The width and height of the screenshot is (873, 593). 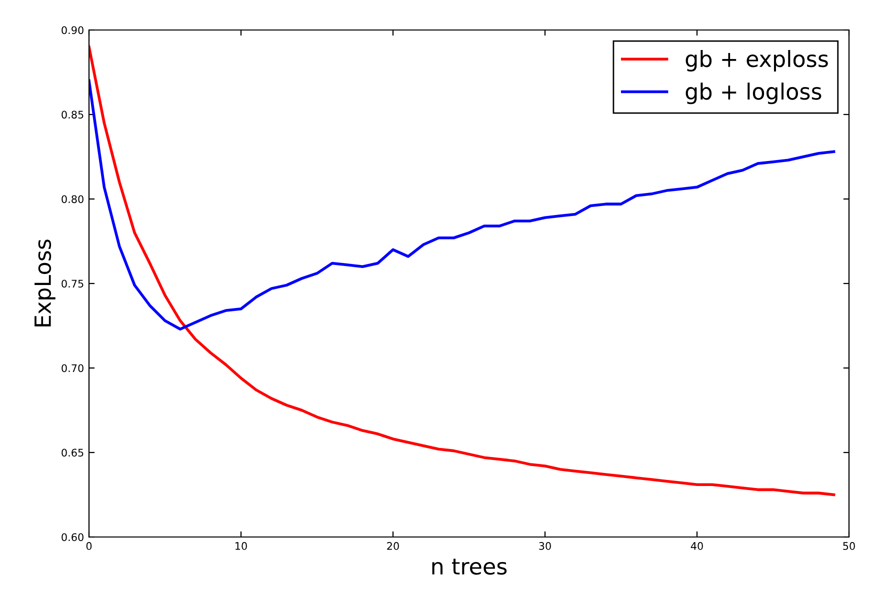 I want to click on x-axis-title: n trees, so click(x=469, y=566).